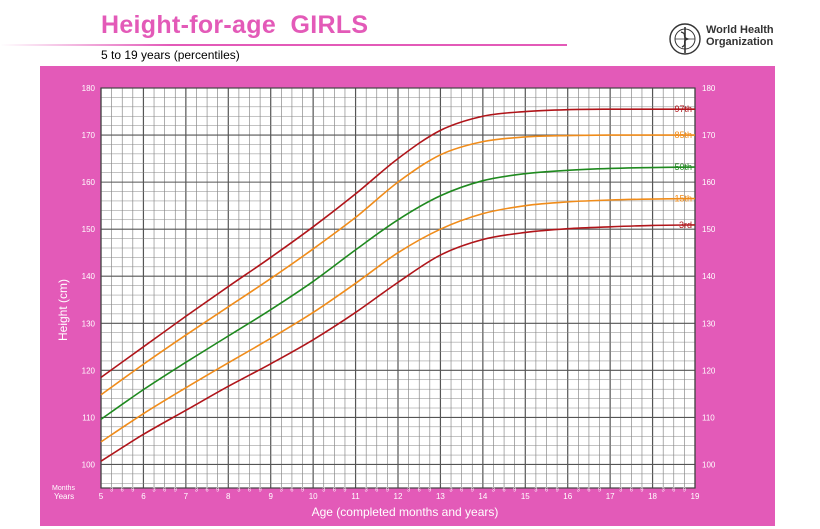  What do you see at coordinates (695, 496) in the screenshot?
I see `x-tick-label: 19` at bounding box center [695, 496].